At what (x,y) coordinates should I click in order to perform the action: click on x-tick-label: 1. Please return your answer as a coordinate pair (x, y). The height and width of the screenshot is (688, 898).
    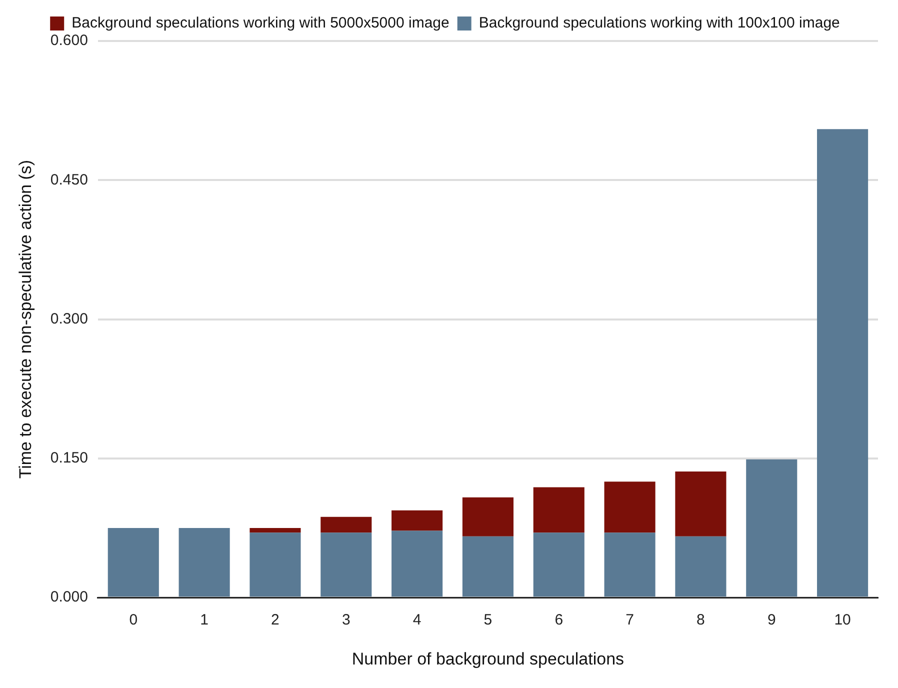
    Looking at the image, I should click on (204, 620).